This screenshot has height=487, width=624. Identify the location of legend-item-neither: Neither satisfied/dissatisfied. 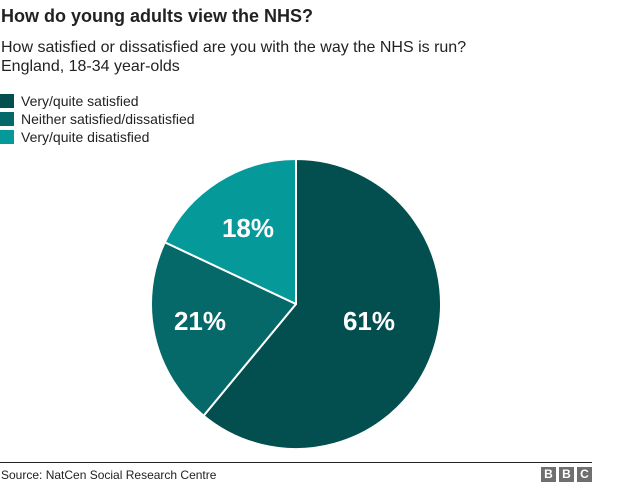
(97, 119).